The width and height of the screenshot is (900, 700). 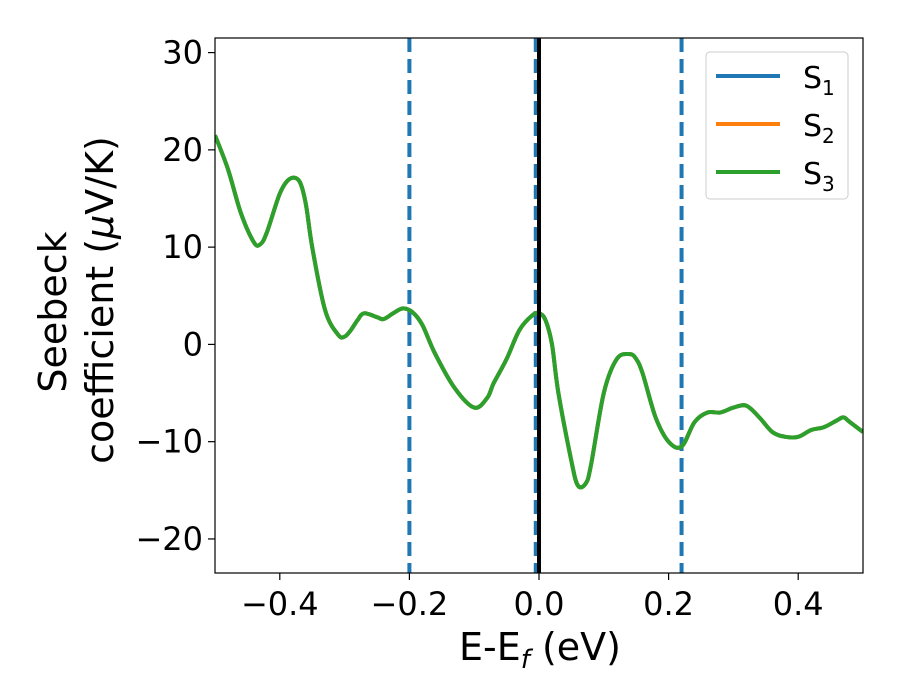 What do you see at coordinates (182, 150) in the screenshot?
I see `y-tick-label: 20` at bounding box center [182, 150].